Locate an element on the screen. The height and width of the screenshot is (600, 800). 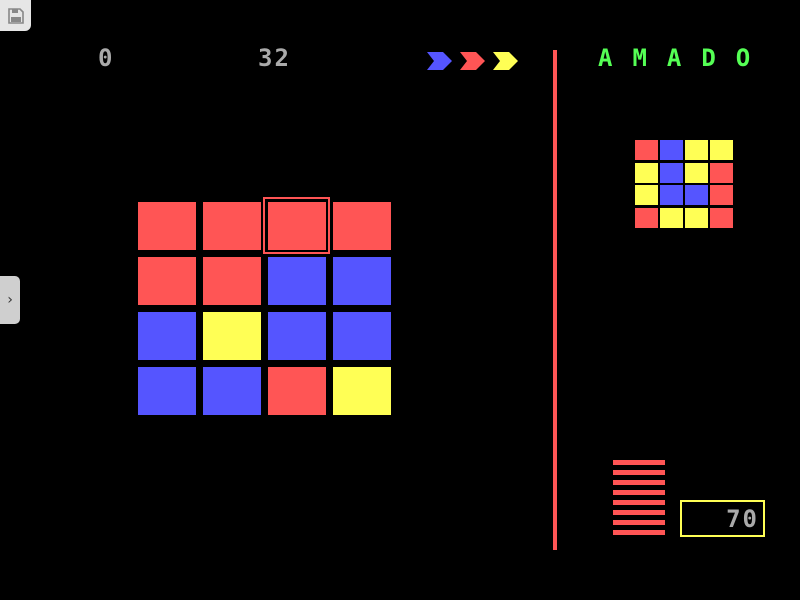
floppy-disk-icon is located at coordinates (15, 15).